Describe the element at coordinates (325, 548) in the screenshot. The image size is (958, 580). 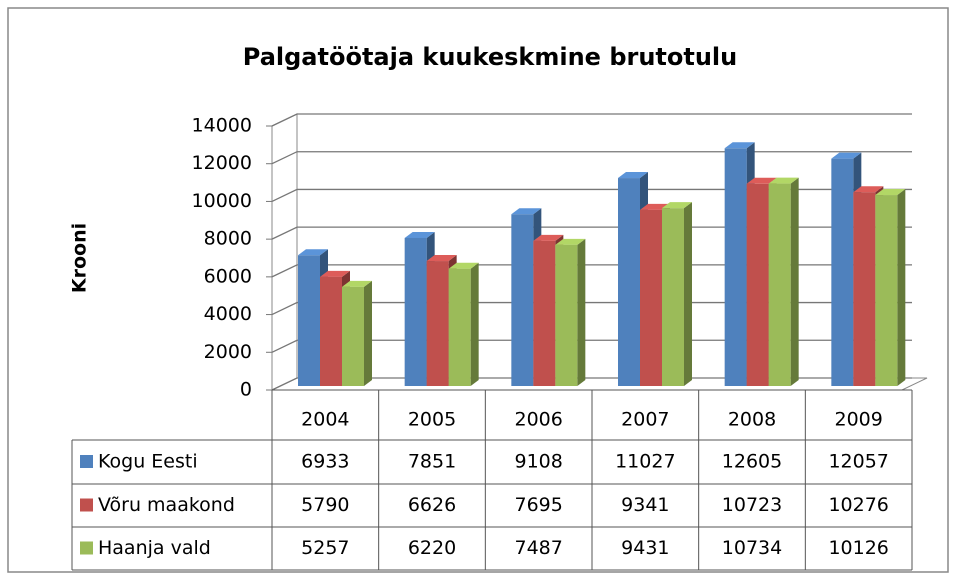
I see `table-value: 5257` at that location.